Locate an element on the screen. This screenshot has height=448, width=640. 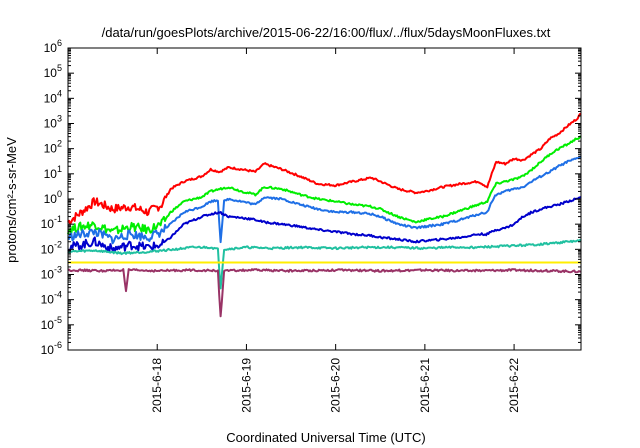
y-tick-label: 10⁶ is located at coordinates (53, 46).